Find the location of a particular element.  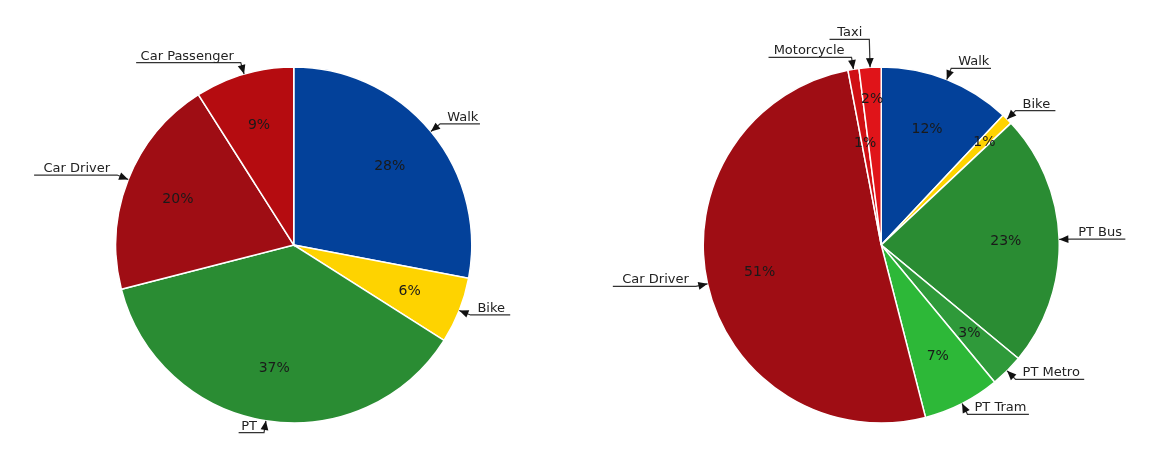

slice-label: PT Tram is located at coordinates (1000, 407).